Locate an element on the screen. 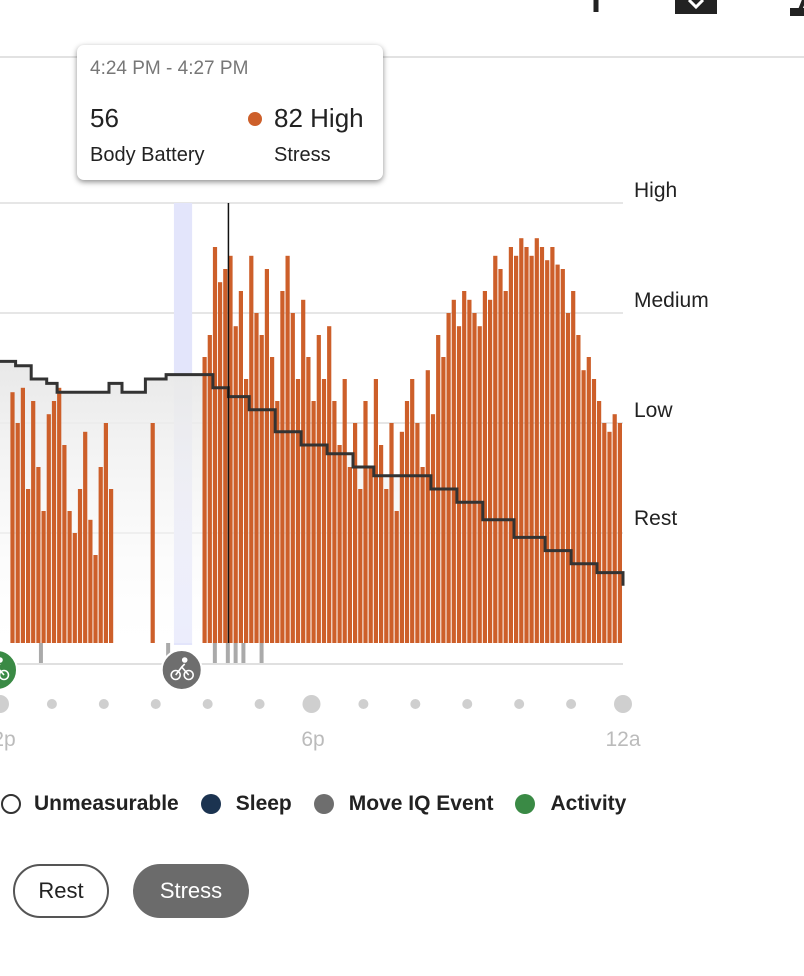 This screenshot has height=976, width=804. activity-marker is located at coordinates (181, 670).